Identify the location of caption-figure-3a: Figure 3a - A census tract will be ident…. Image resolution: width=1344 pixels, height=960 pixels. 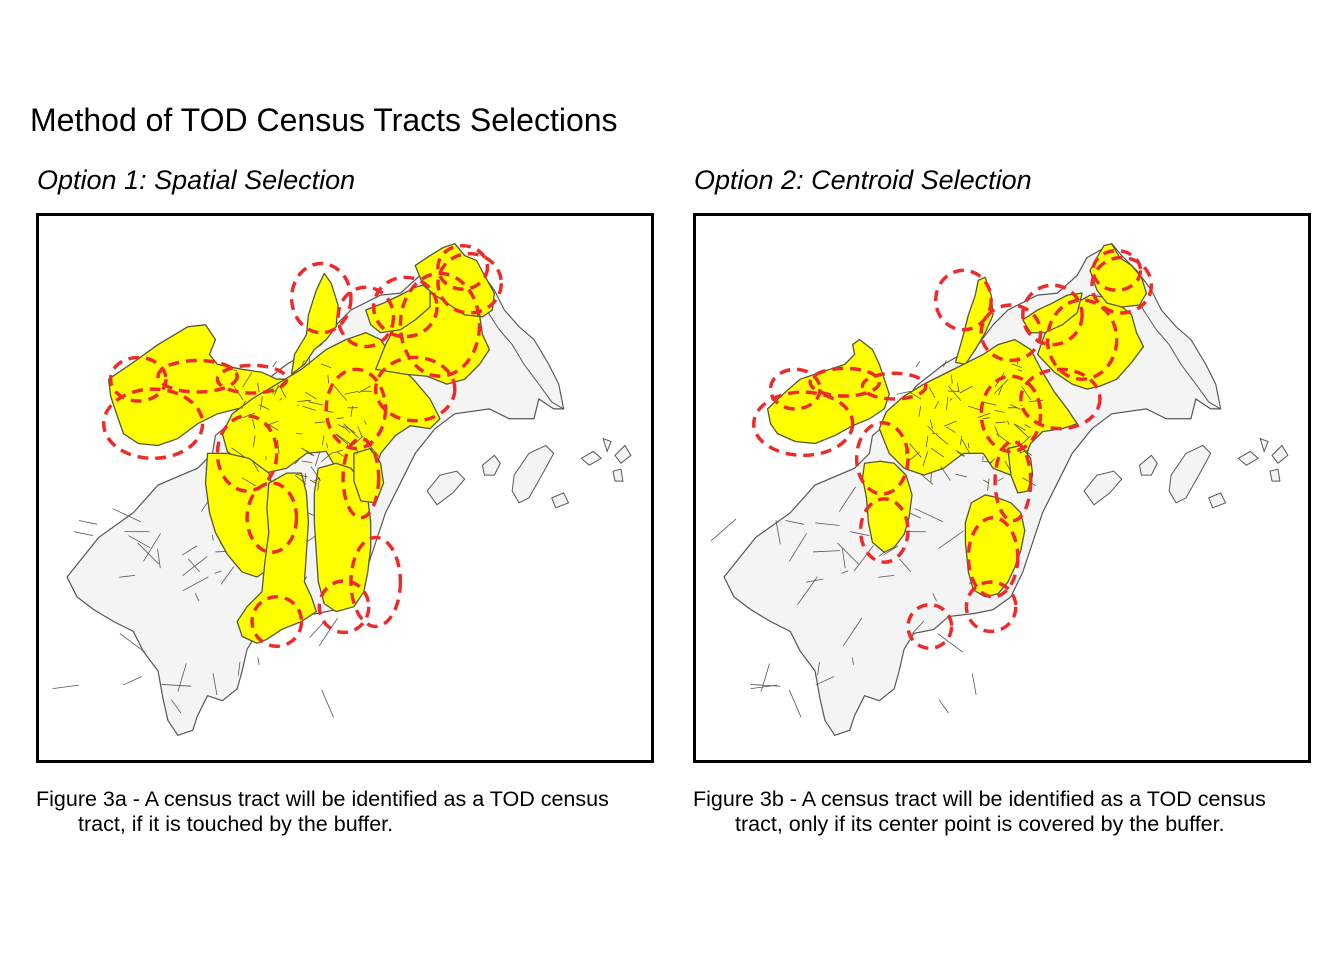
(346, 812).